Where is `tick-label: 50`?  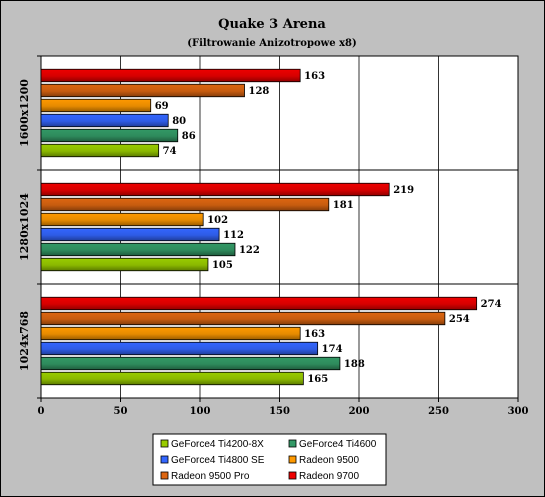
tick-label: 50 is located at coordinates (121, 411).